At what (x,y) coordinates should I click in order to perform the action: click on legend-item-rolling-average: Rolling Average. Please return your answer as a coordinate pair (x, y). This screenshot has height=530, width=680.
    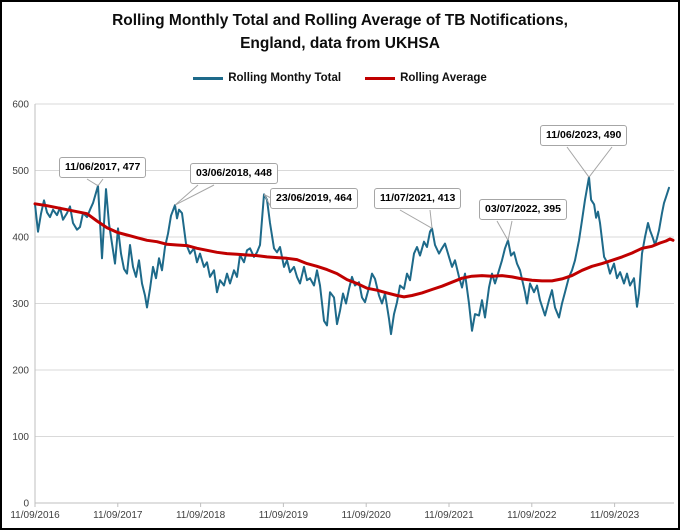
    Looking at the image, I should click on (426, 78).